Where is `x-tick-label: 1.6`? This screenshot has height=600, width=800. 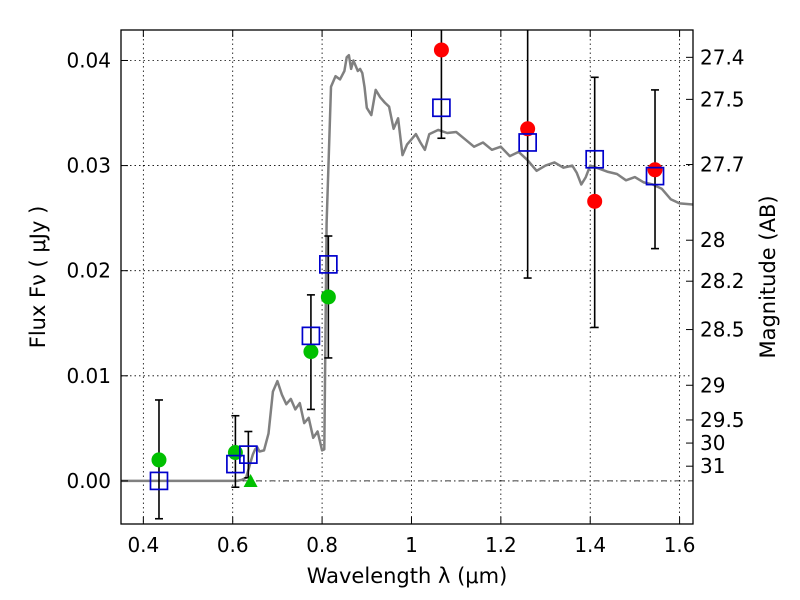
x-tick-label: 1.6 is located at coordinates (680, 545).